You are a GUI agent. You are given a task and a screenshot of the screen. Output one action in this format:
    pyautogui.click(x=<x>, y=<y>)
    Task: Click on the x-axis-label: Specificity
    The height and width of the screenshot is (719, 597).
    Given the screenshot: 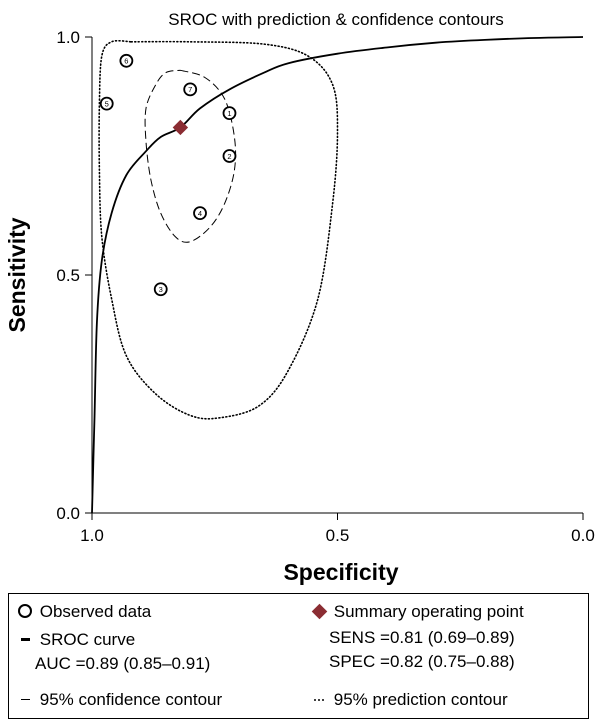 What is the action you would take?
    pyautogui.click(x=340, y=572)
    